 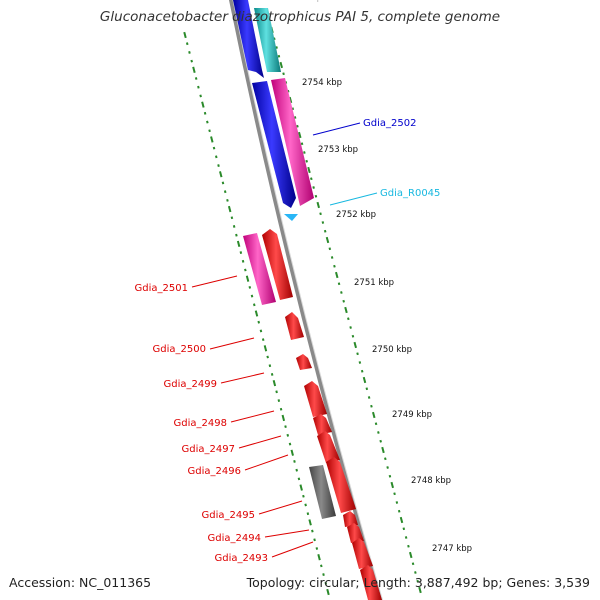 What do you see at coordinates (179, 349) in the screenshot?
I see `gene-label: Gdia_2500` at bounding box center [179, 349].